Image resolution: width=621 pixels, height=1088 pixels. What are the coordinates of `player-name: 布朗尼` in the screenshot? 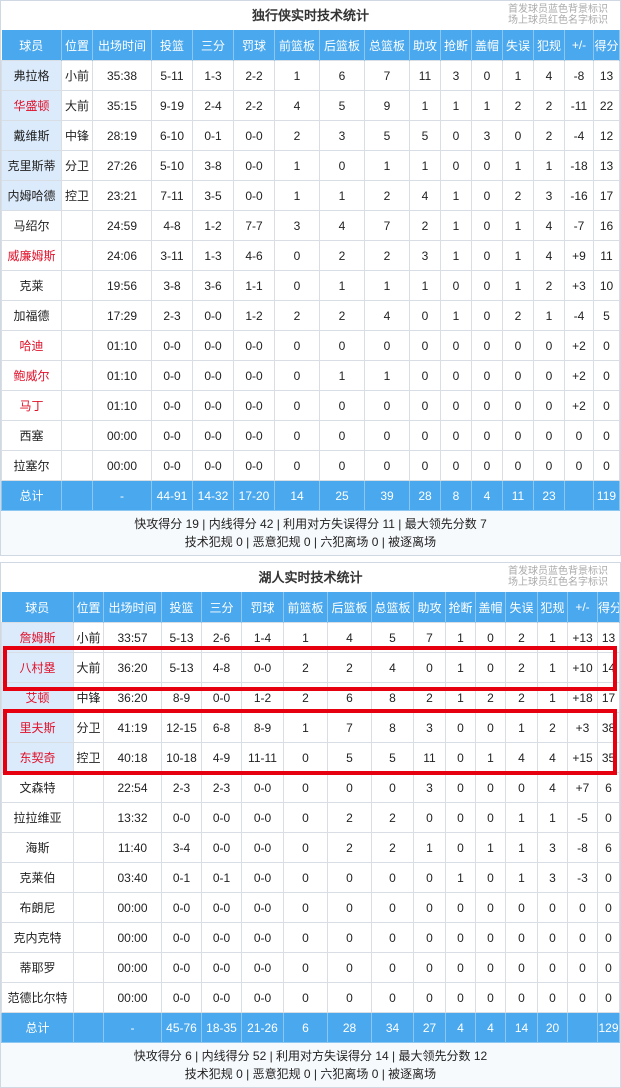 It's located at (37, 907).